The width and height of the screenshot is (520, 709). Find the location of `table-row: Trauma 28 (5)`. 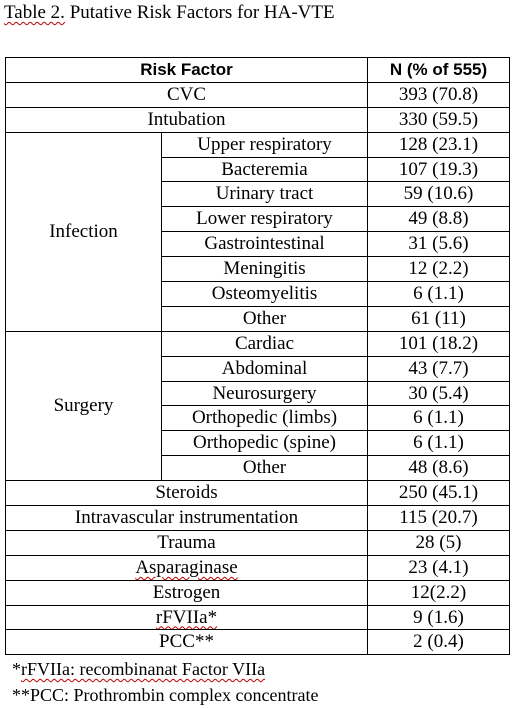

table-row: Trauma 28 (5) is located at coordinates (257, 542).